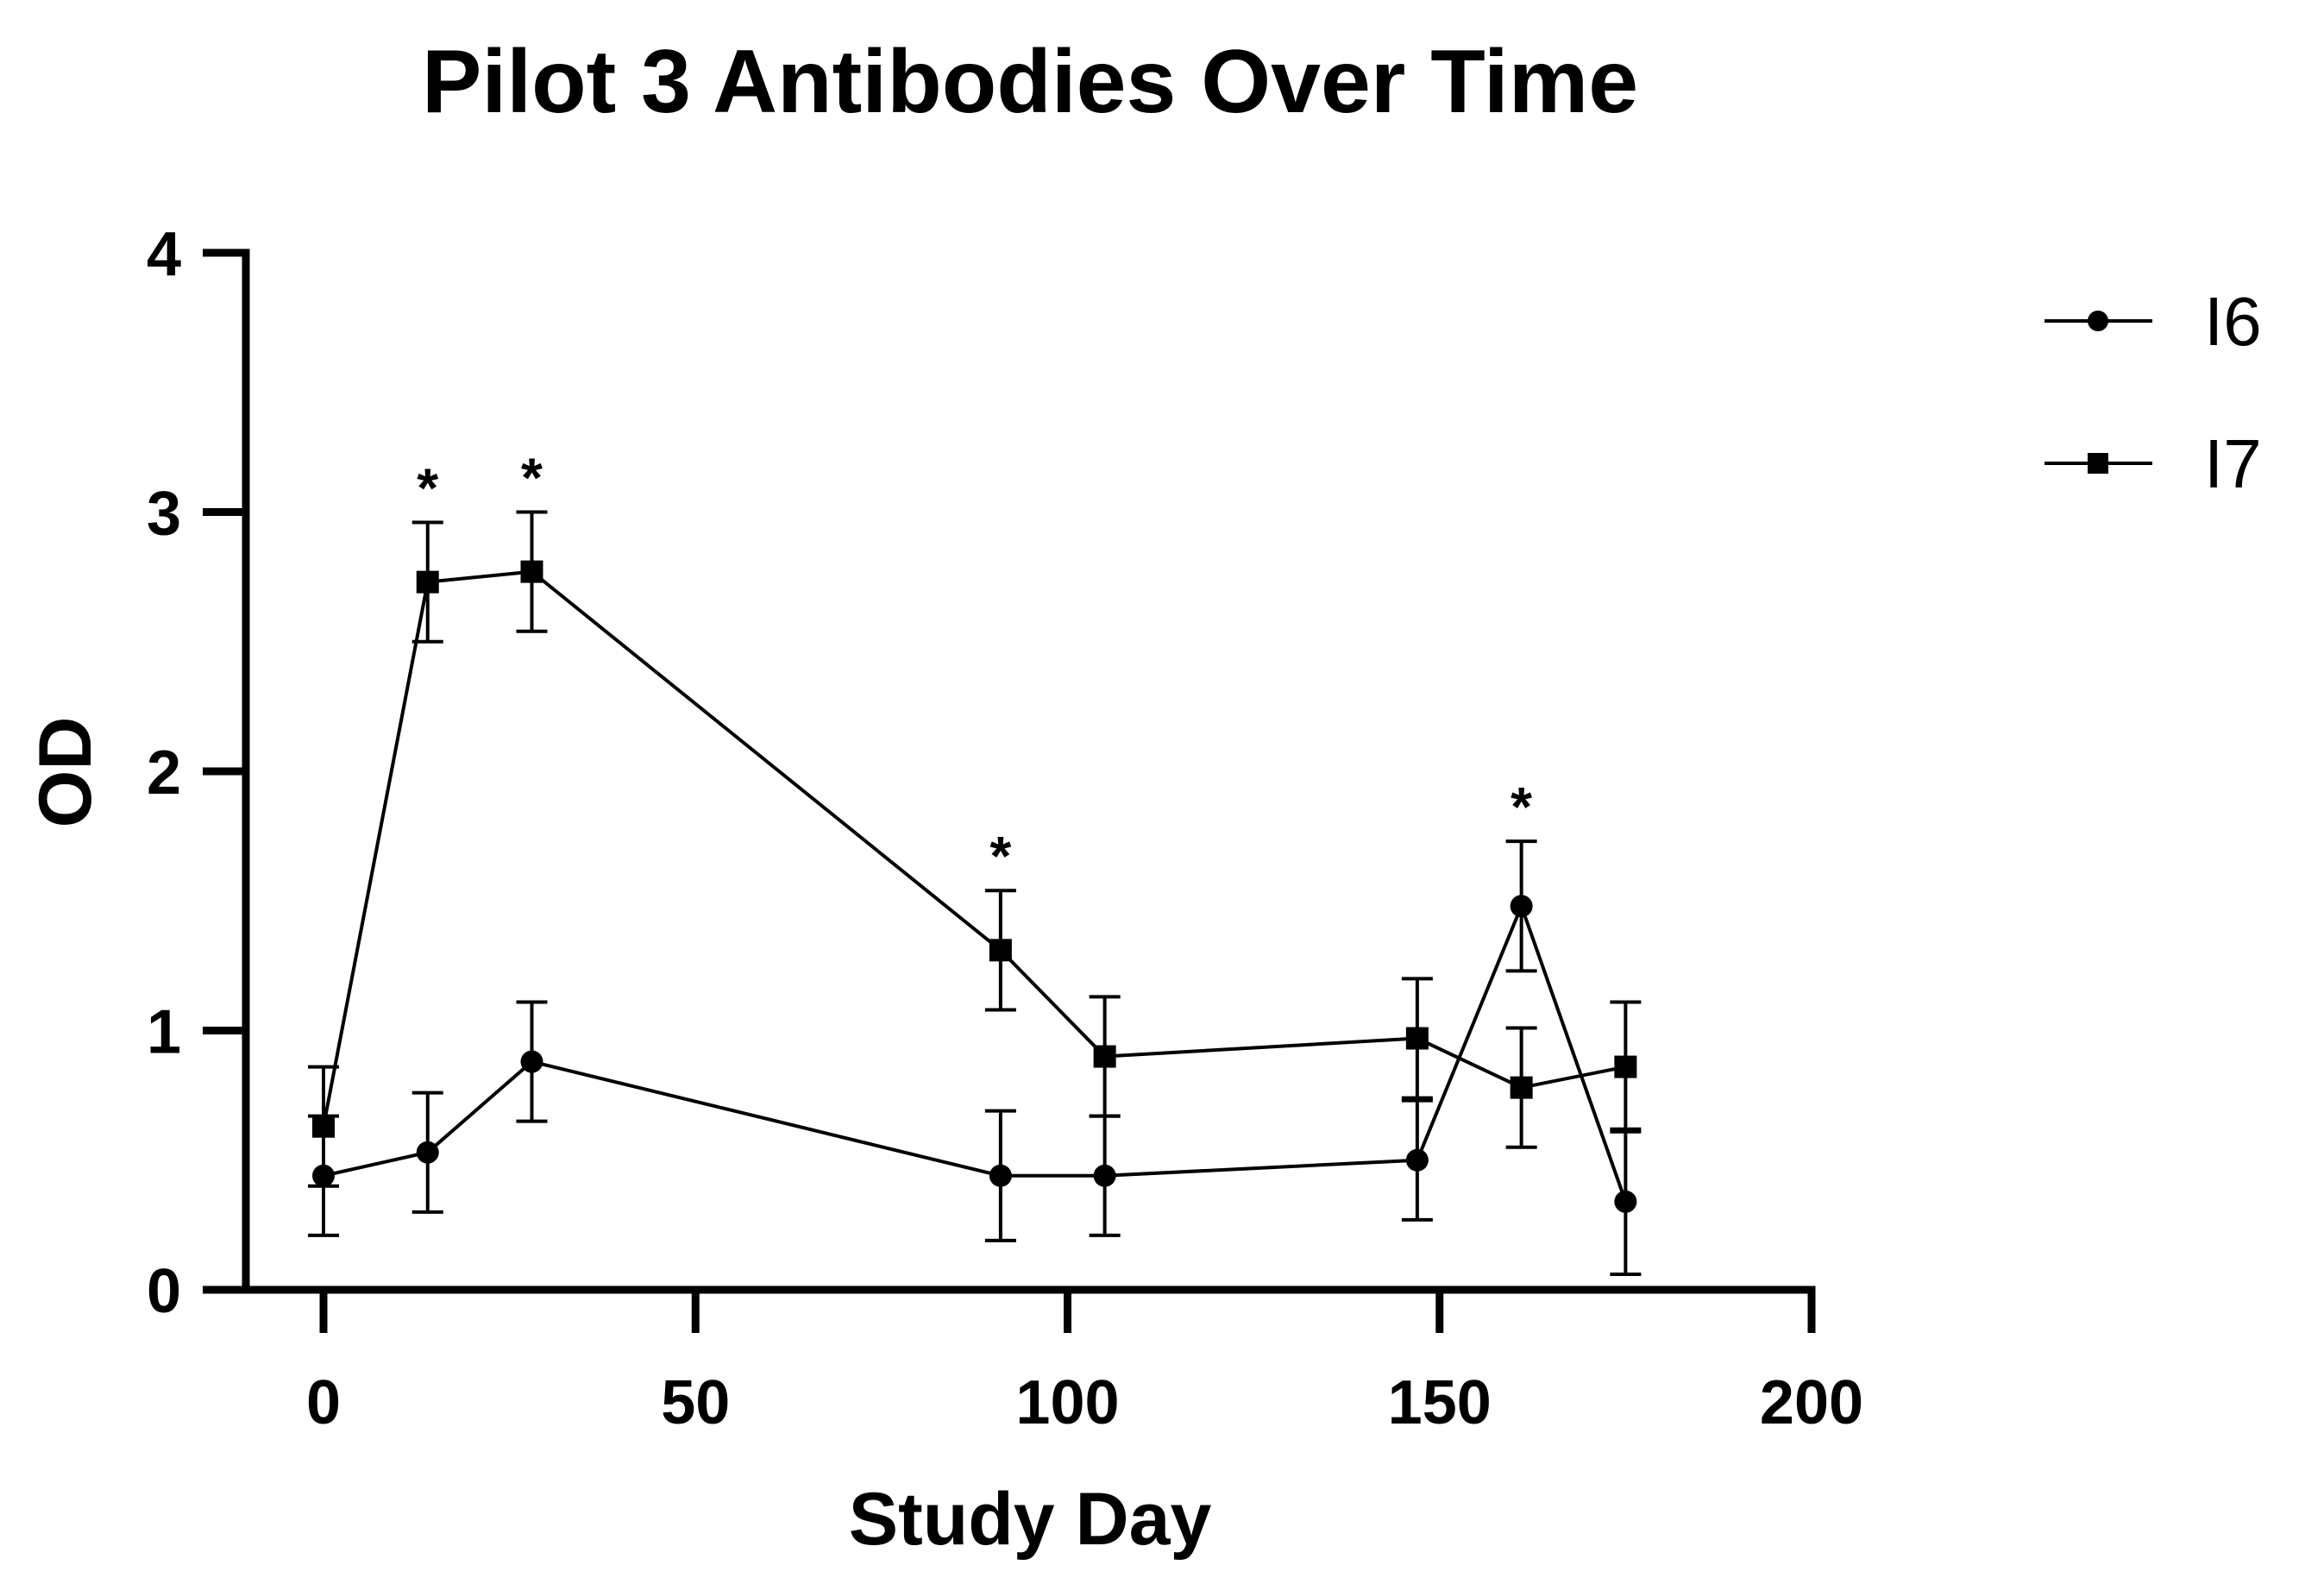 The height and width of the screenshot is (1584, 2324). Describe the element at coordinates (2098, 321) in the screenshot. I see `legend-marker-circle` at that location.